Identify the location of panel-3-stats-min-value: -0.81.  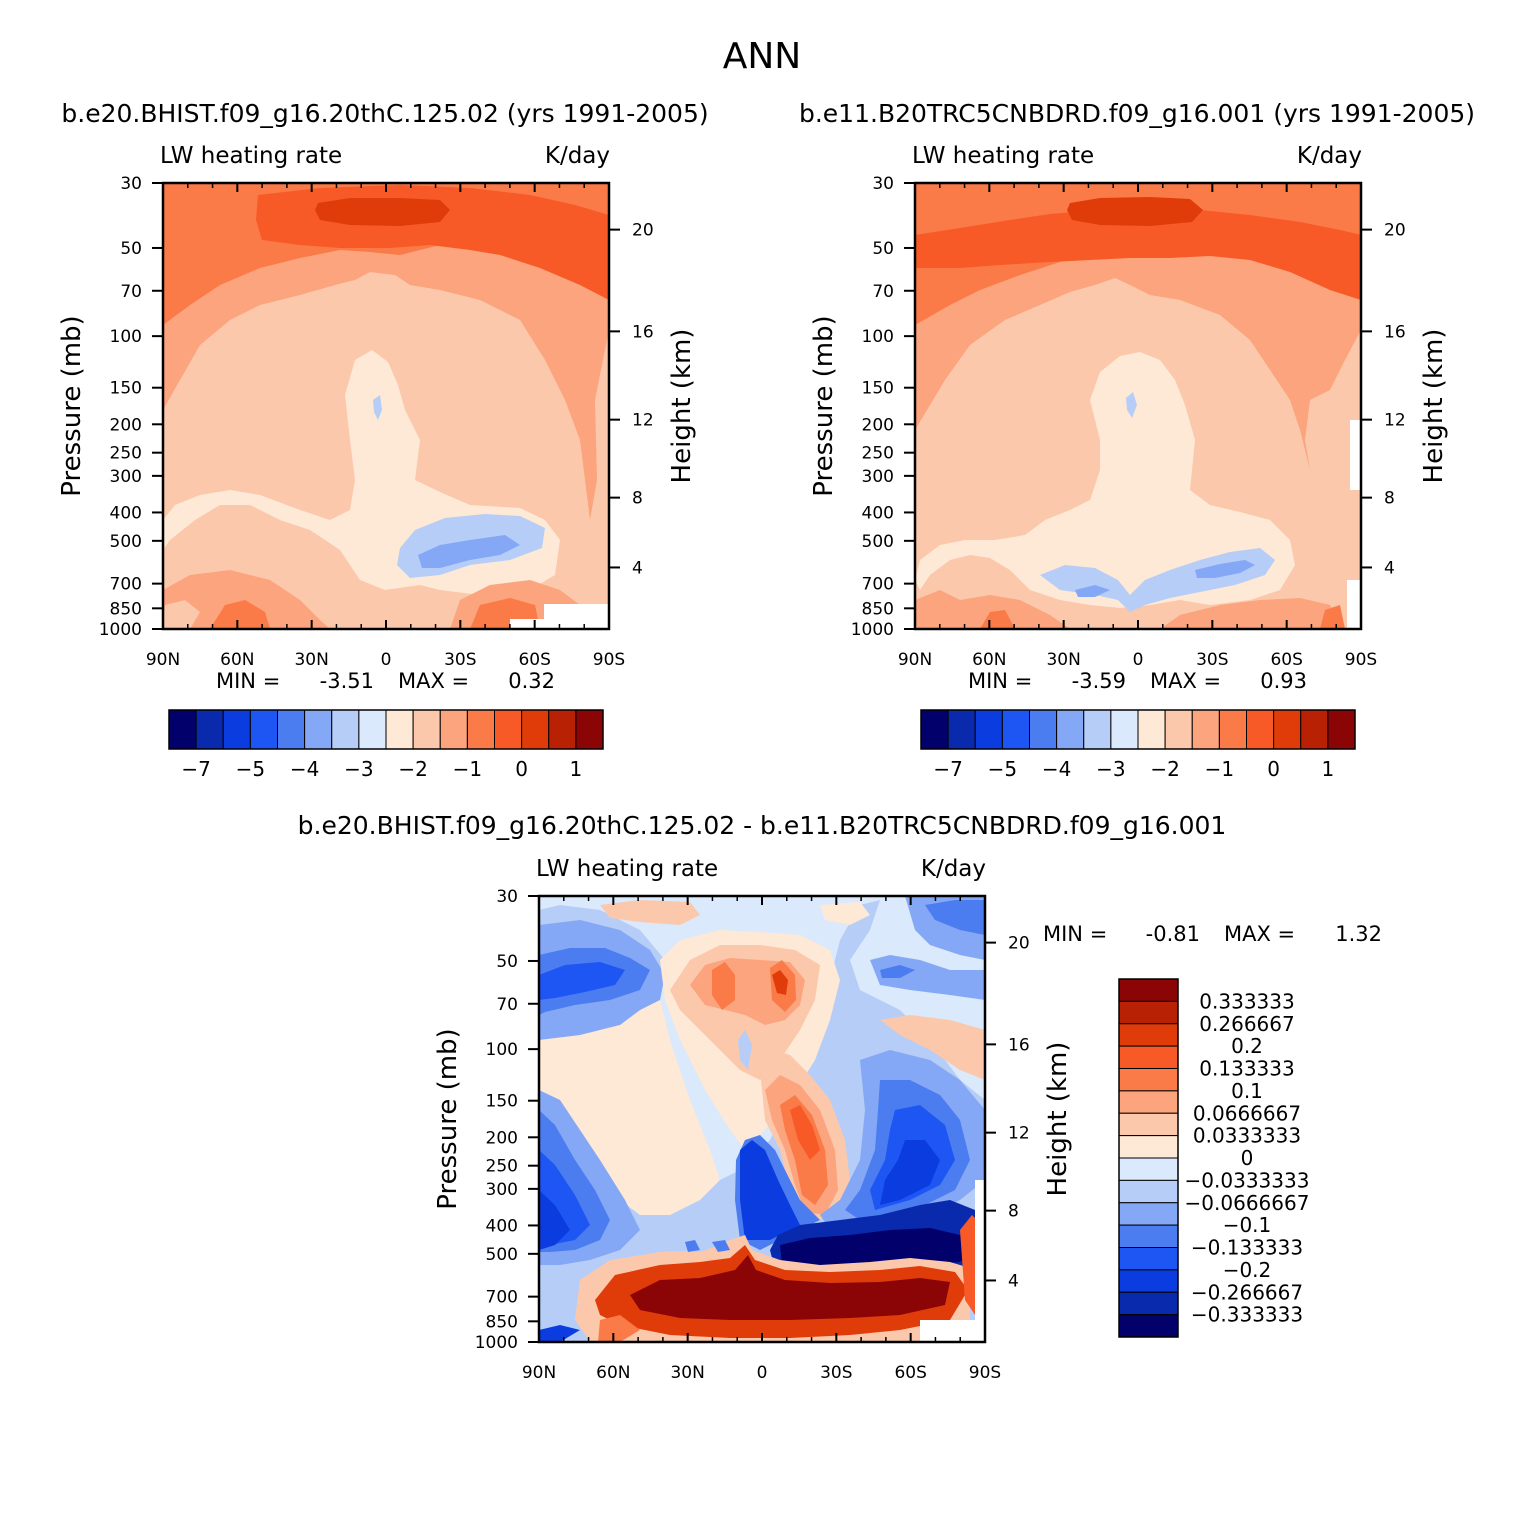
(1173, 934).